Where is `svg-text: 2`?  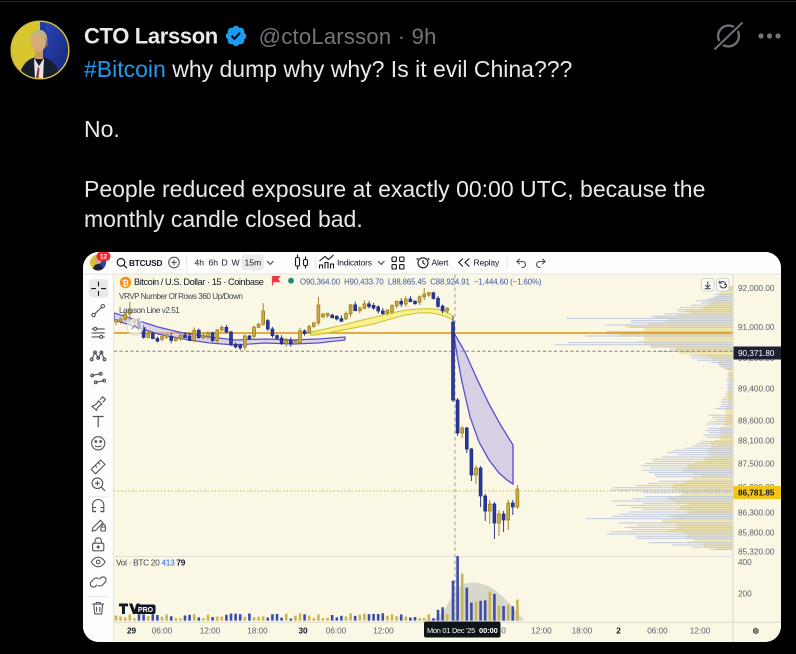 svg-text: 2 is located at coordinates (618, 631).